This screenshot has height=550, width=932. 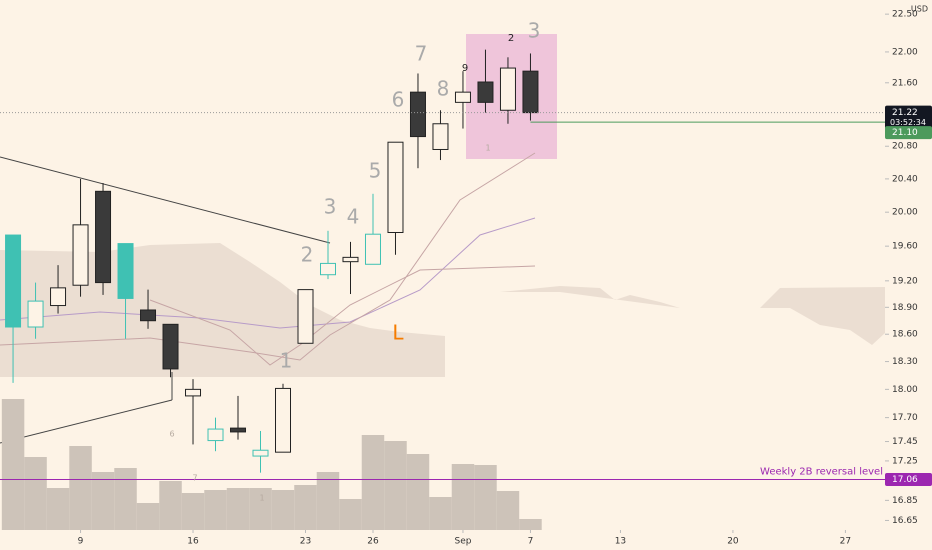 I want to click on x-tick-label: 27, so click(x=845, y=542).